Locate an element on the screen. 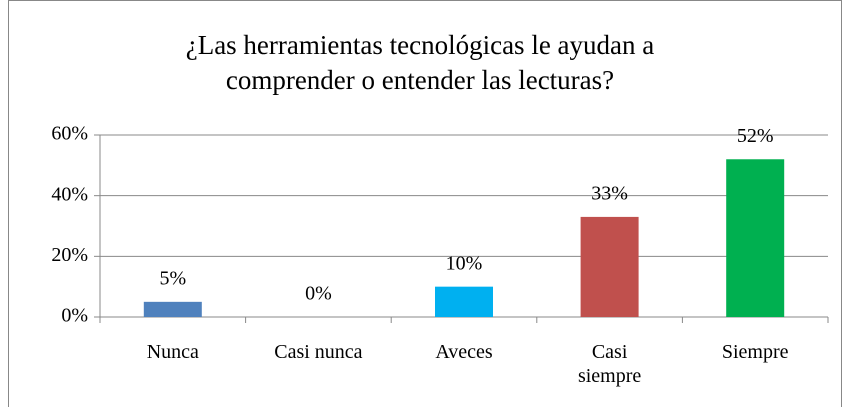 This screenshot has width=843, height=407. y-tick-label: 0% is located at coordinates (74, 316).